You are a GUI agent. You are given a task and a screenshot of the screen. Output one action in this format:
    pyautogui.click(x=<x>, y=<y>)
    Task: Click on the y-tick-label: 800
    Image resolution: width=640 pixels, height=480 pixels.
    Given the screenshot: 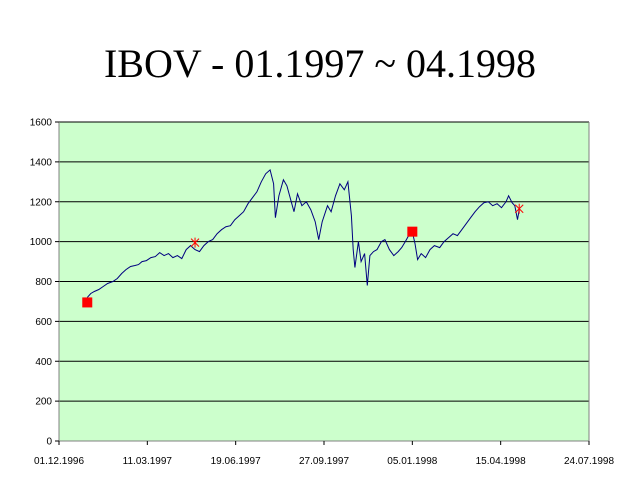 What is the action you would take?
    pyautogui.click(x=43, y=282)
    